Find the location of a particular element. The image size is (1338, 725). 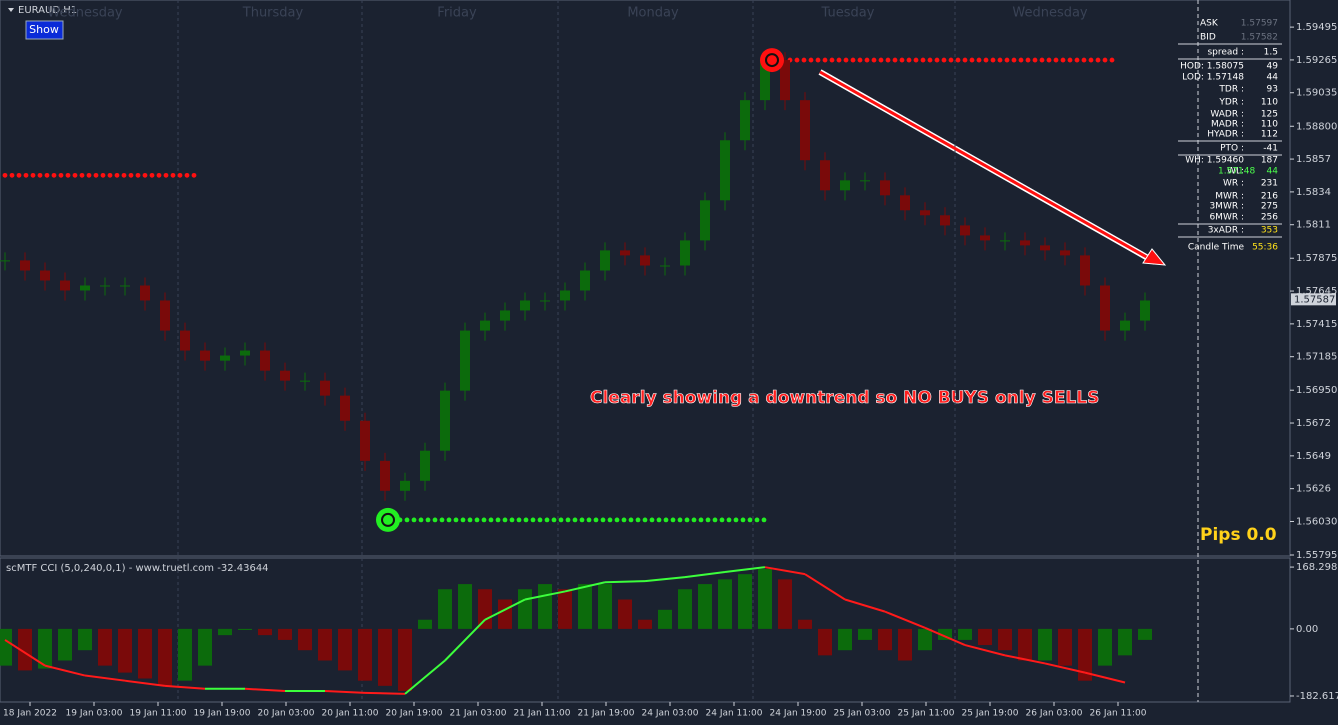

price-tick-label: 1.5626 is located at coordinates (1313, 489).